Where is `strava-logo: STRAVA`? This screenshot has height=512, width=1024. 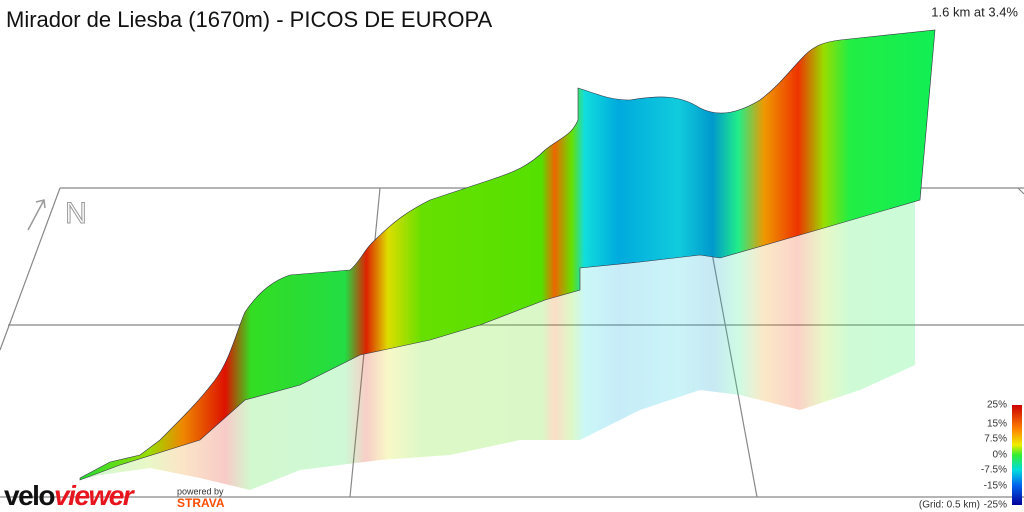 strava-logo: STRAVA is located at coordinates (201, 503).